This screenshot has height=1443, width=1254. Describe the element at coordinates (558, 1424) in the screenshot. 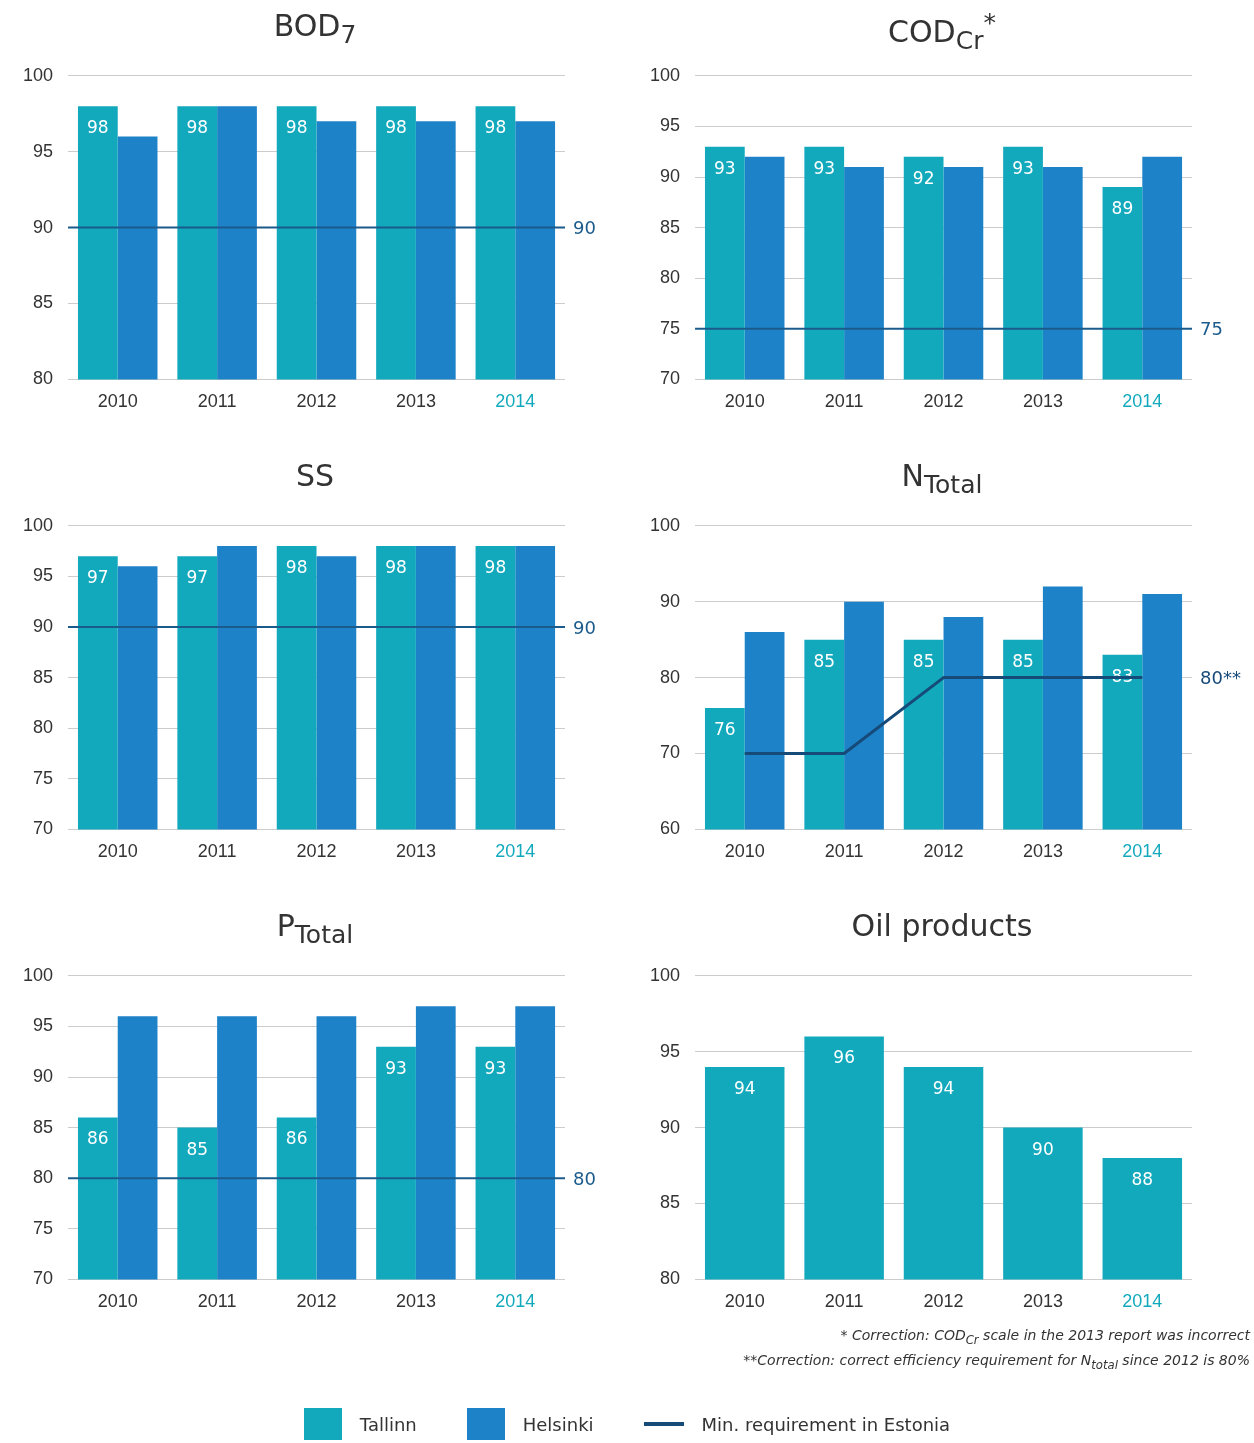

I see `legend-label: Helsinki` at that location.